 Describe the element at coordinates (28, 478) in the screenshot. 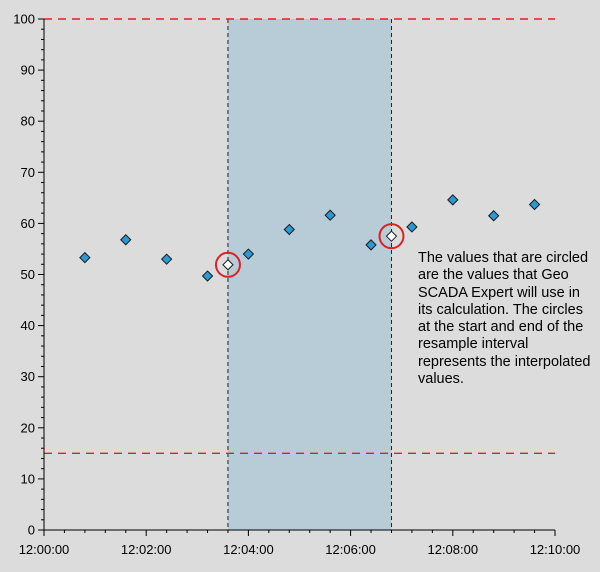

I see `y-tick-label: 10` at that location.